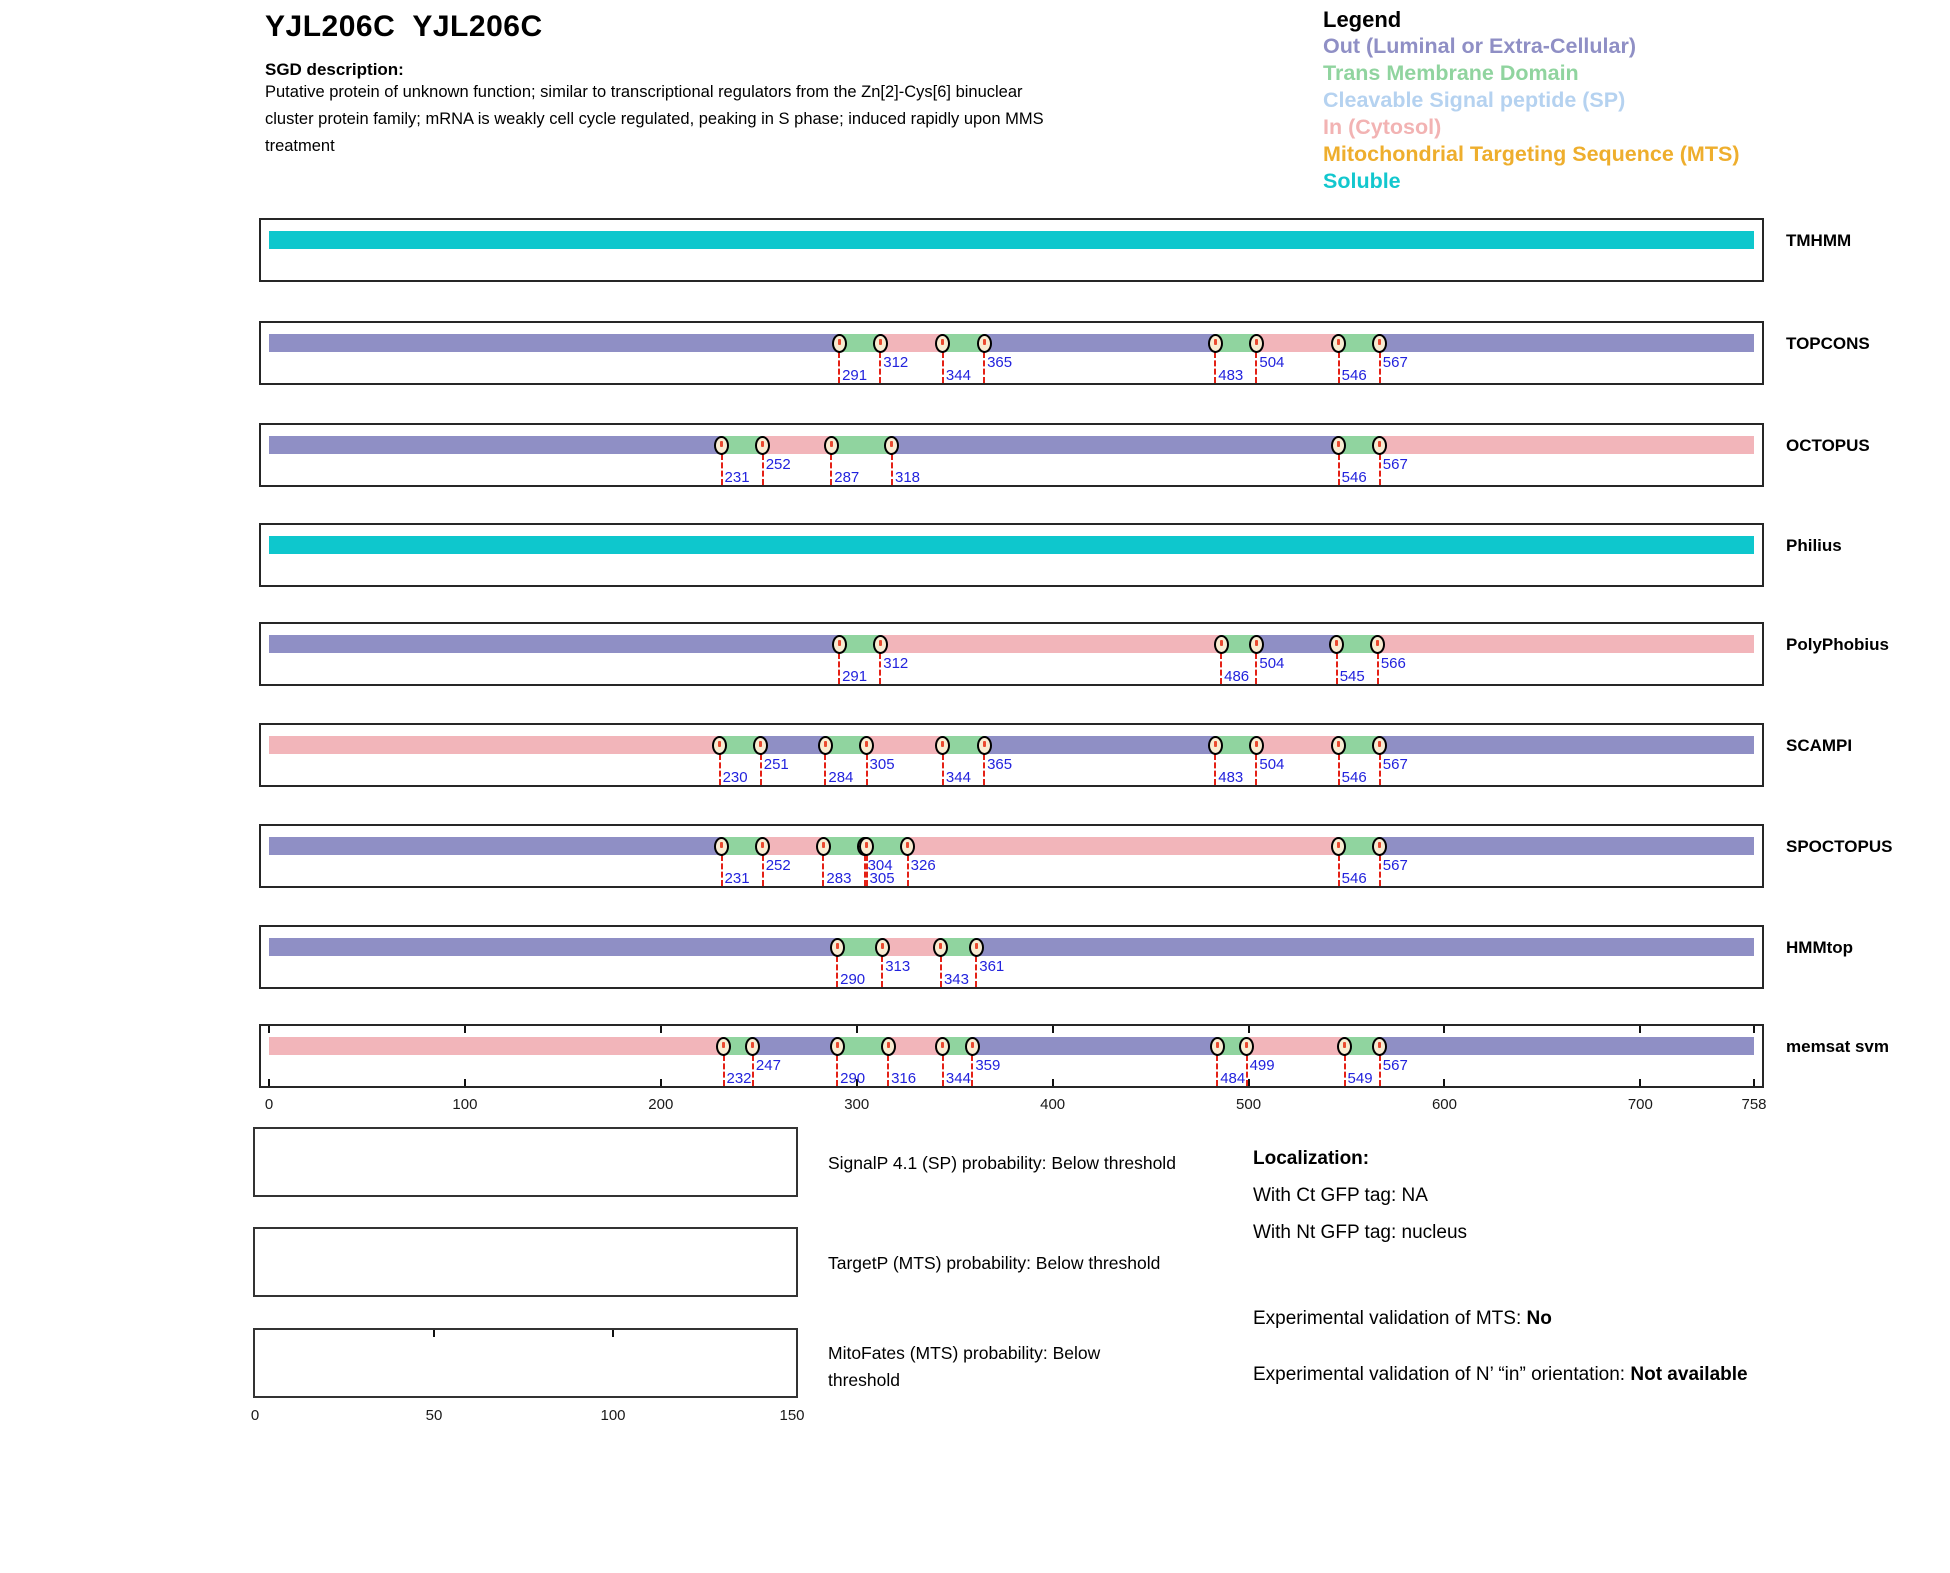  What do you see at coordinates (1011, 755) in the screenshot?
I see `track-row-scampi: 230 251 284 305 344 365 483 504 546 567` at bounding box center [1011, 755].